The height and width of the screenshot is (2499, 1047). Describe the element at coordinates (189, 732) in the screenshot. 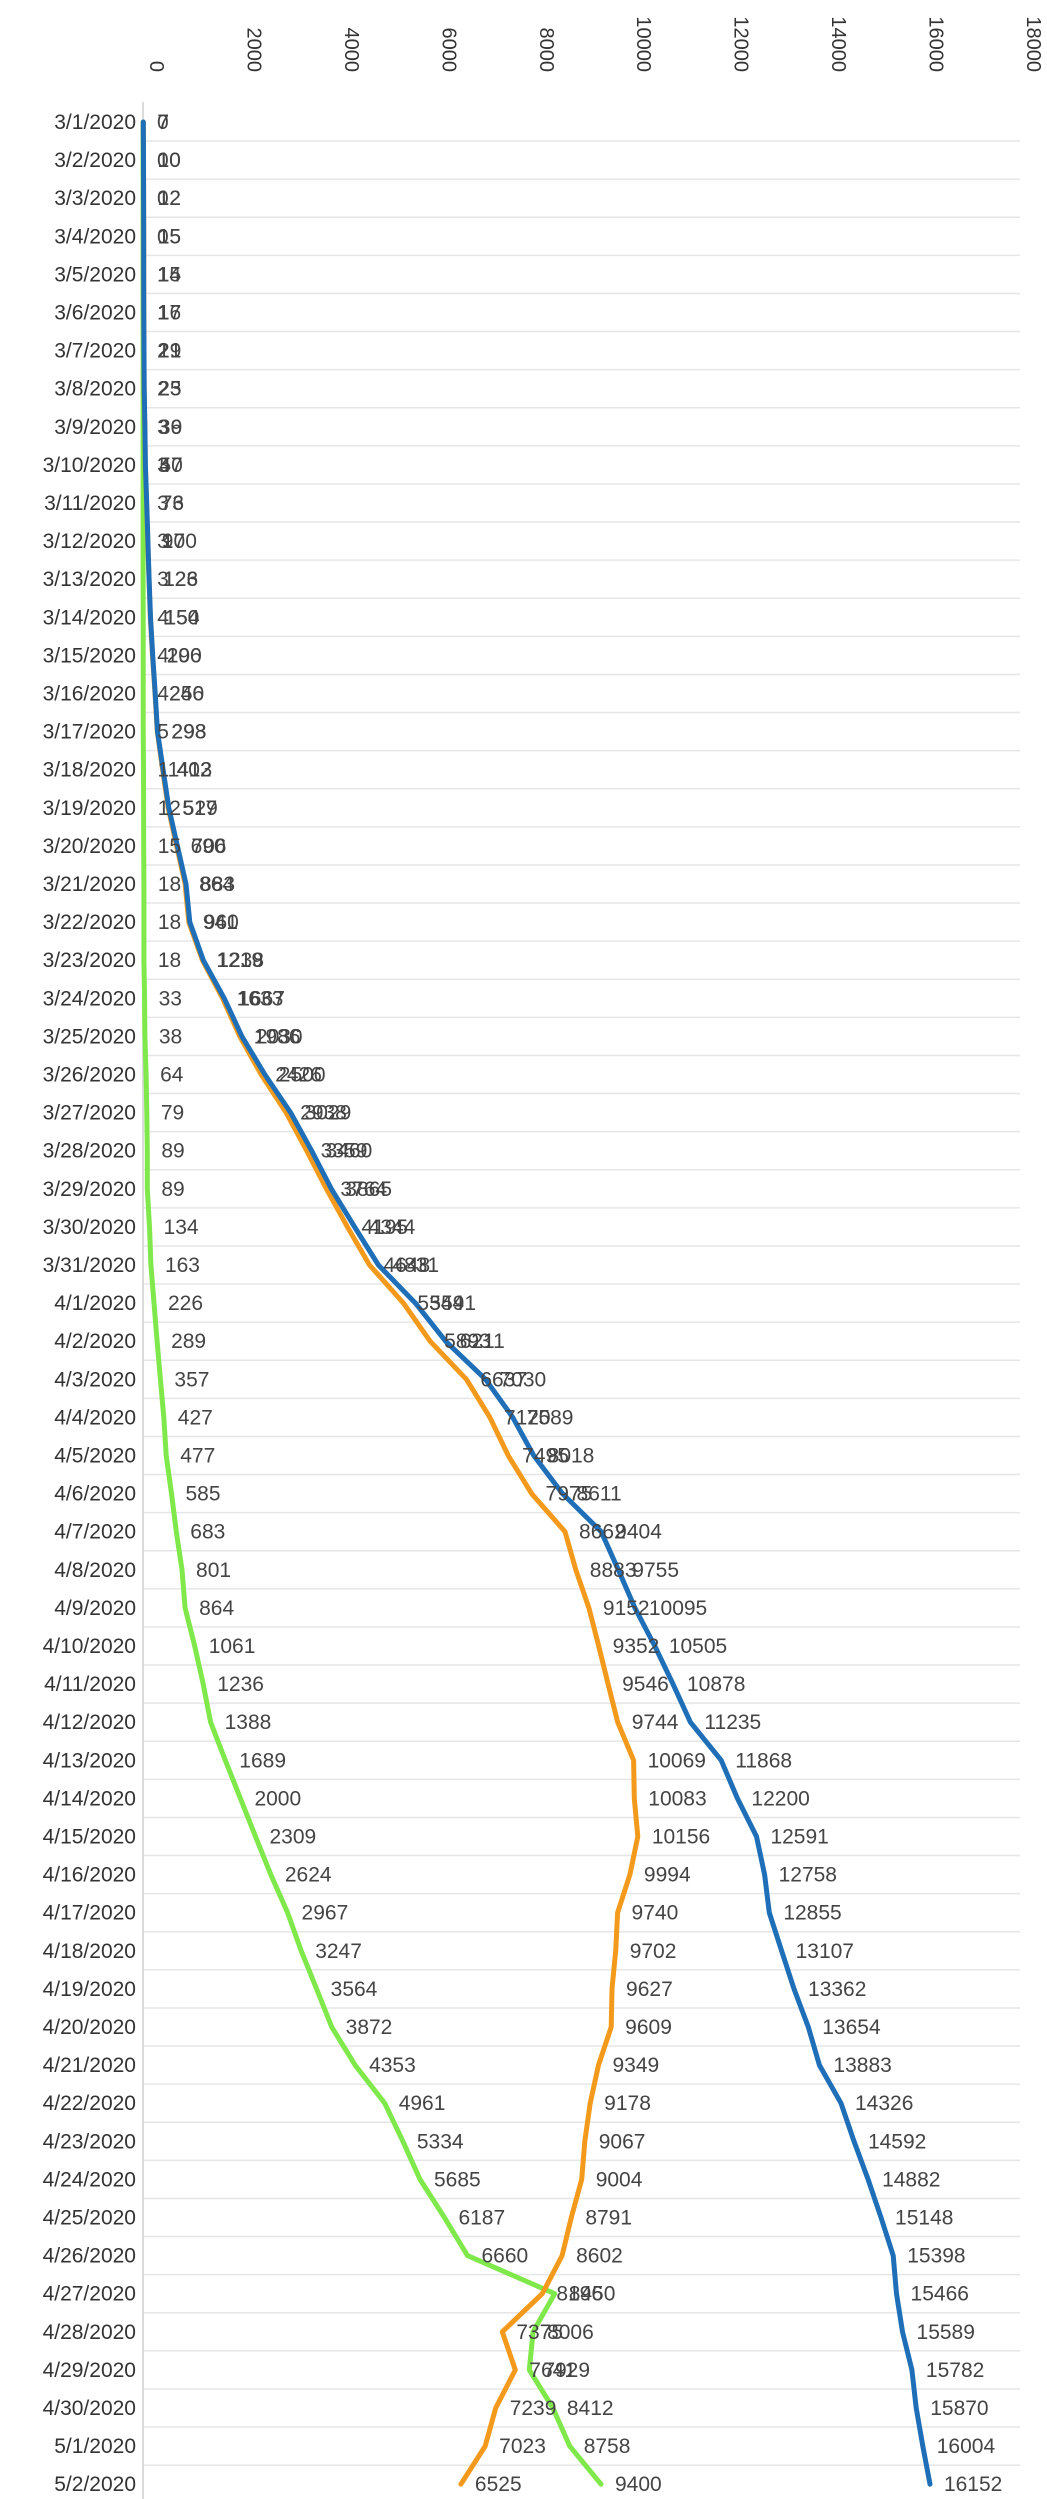

I see `data-label: 298` at that location.